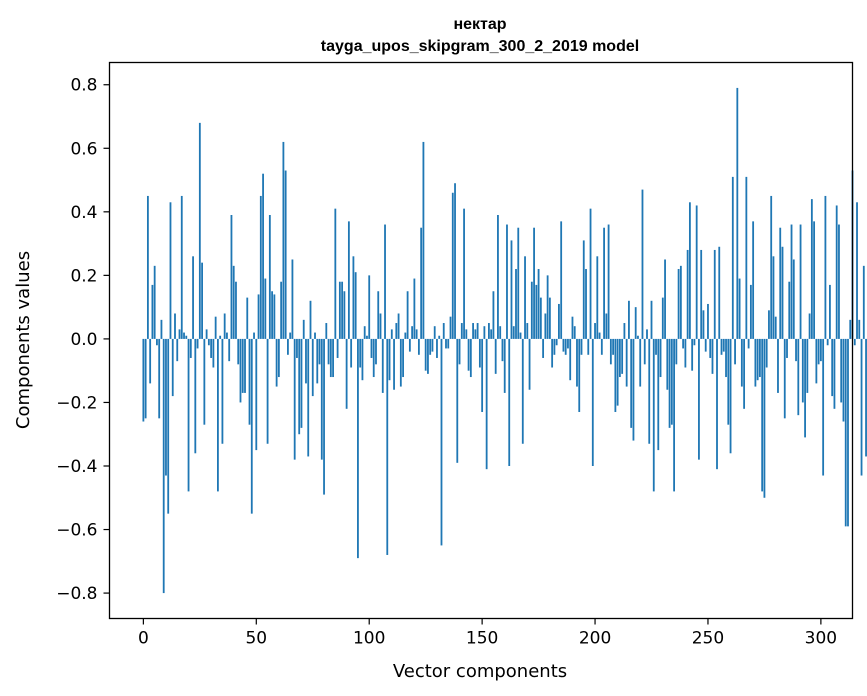 This screenshot has width=867, height=696. Describe the element at coordinates (83, 340) in the screenshot. I see `y-axis: −0.8 −0.6 −0.4 −0.2 0.0 0.2 0.4 0.6 0.8` at that location.